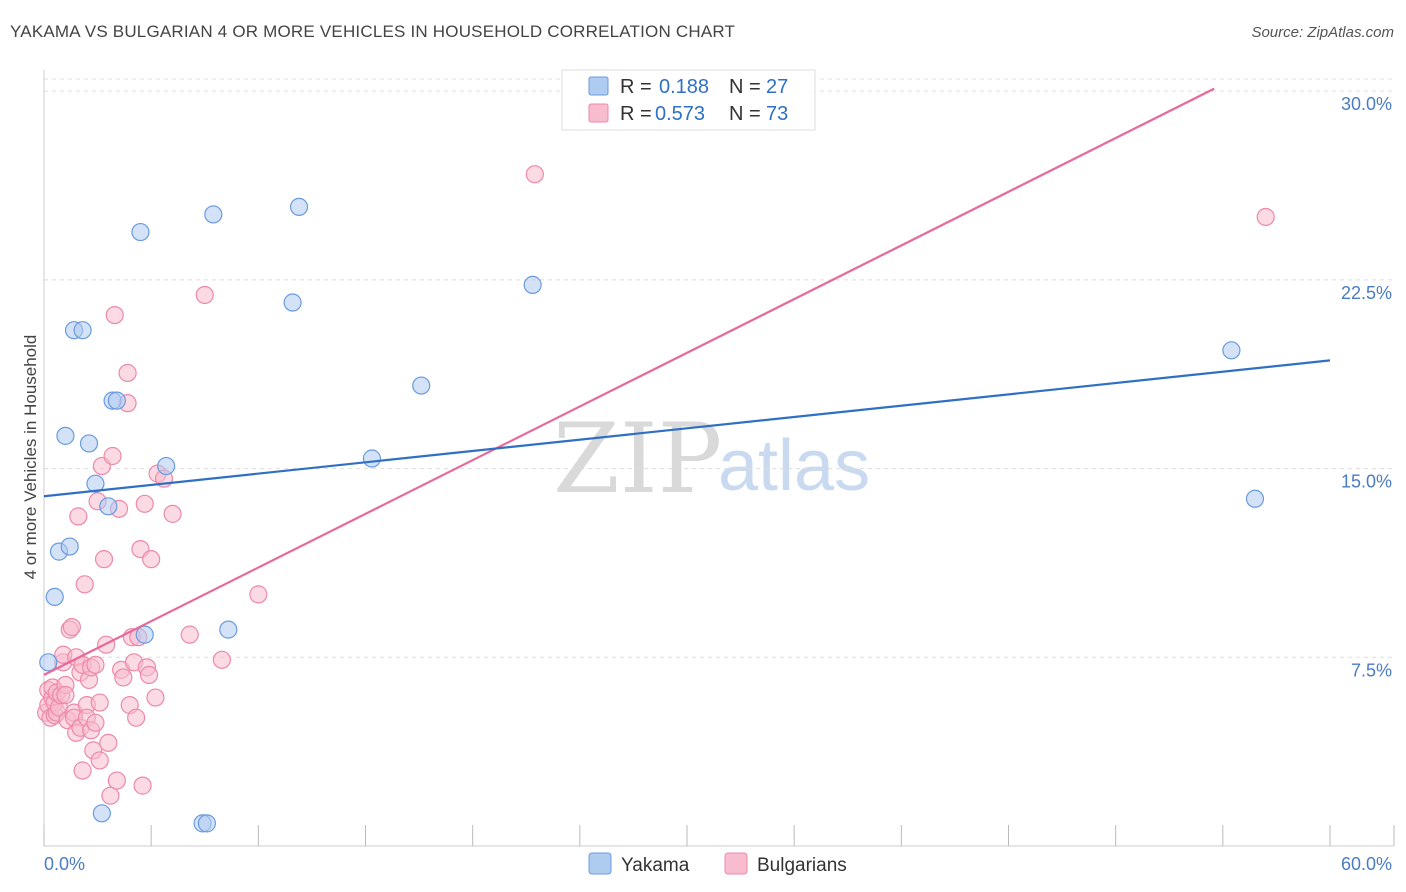 The height and width of the screenshot is (892, 1406). What do you see at coordinates (30, 457) in the screenshot?
I see `y-axis-label: 4 or more Vehicles in Household` at bounding box center [30, 457].